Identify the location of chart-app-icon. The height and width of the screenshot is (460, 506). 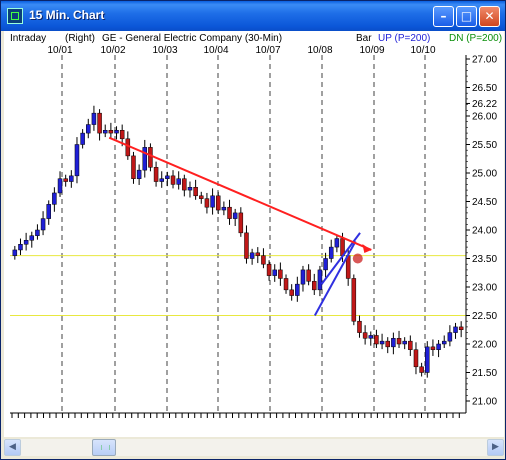
(15, 16).